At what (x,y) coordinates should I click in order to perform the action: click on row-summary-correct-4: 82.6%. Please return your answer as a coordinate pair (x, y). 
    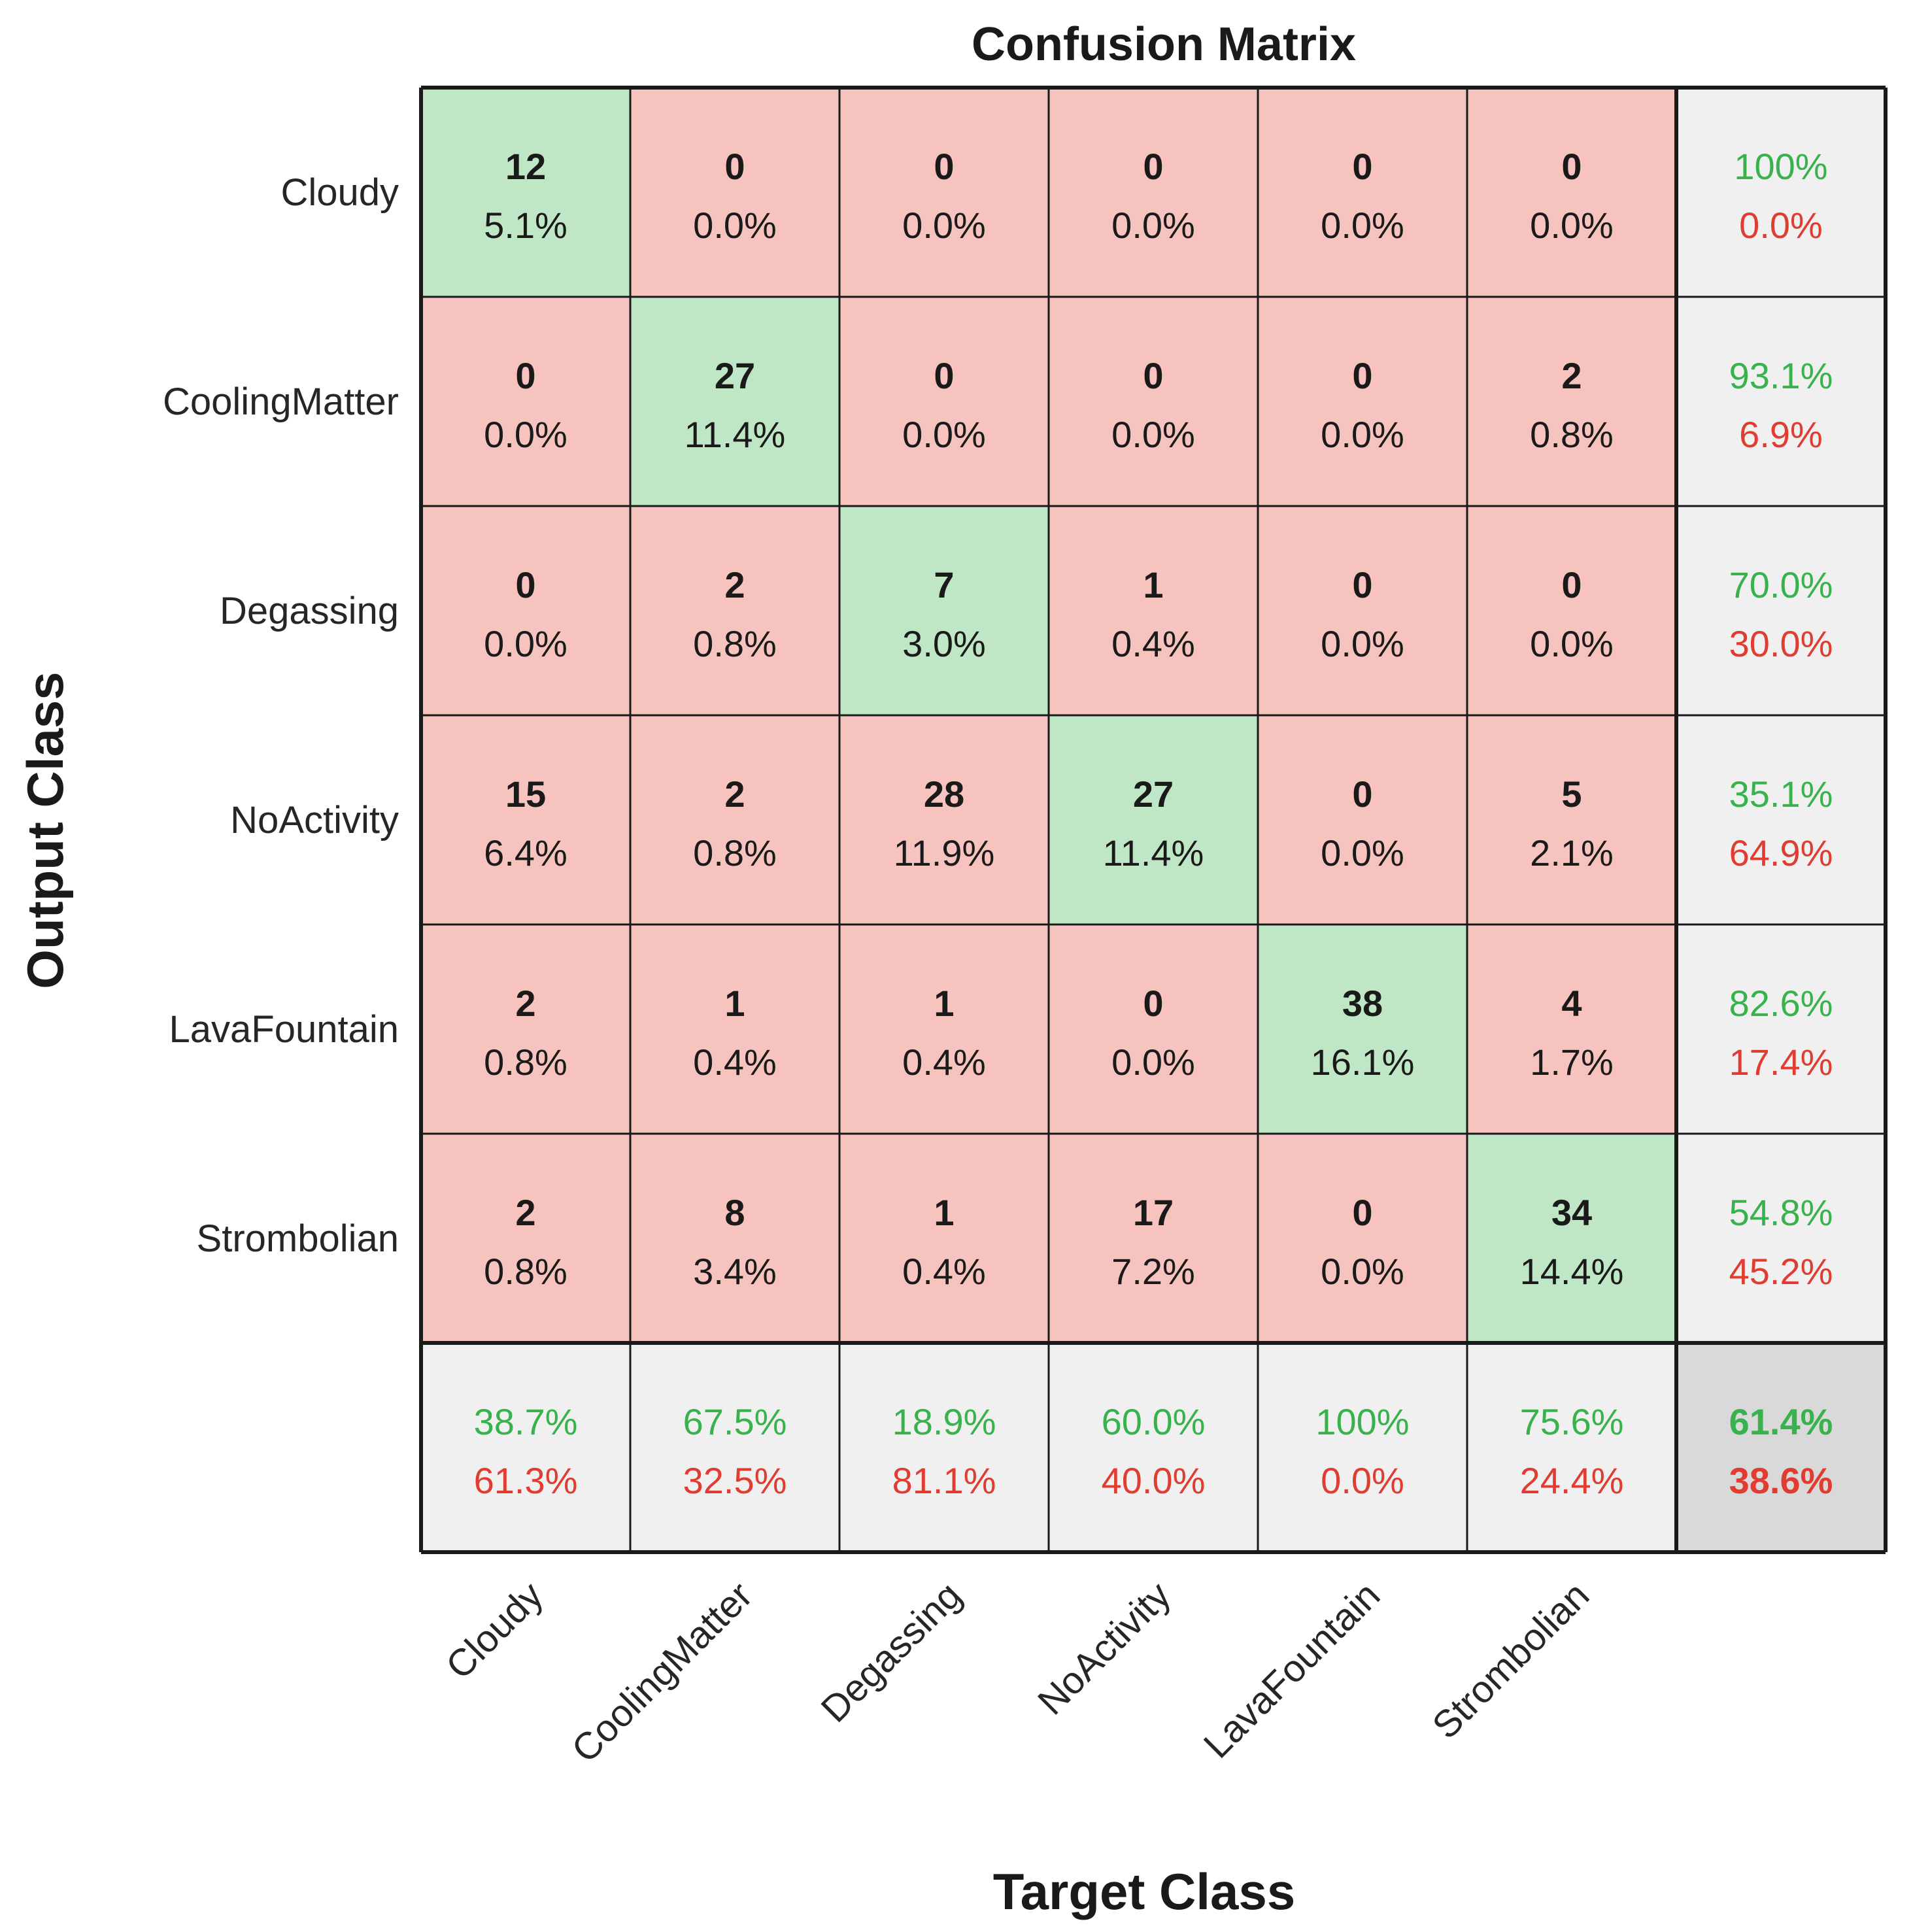
    Looking at the image, I should click on (1781, 1003).